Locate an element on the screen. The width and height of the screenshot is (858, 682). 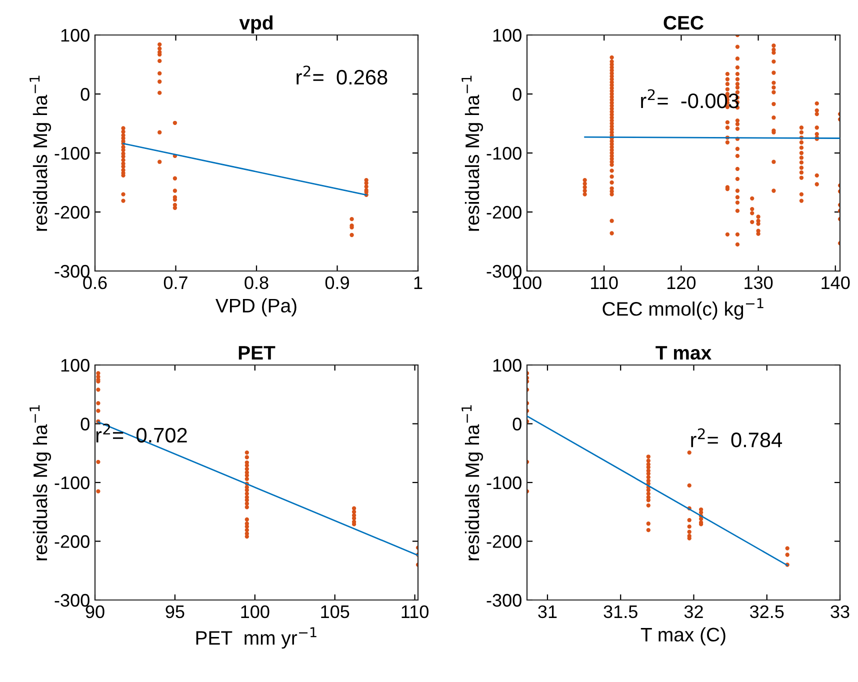
x-tick-label: 95 is located at coordinates (175, 611).